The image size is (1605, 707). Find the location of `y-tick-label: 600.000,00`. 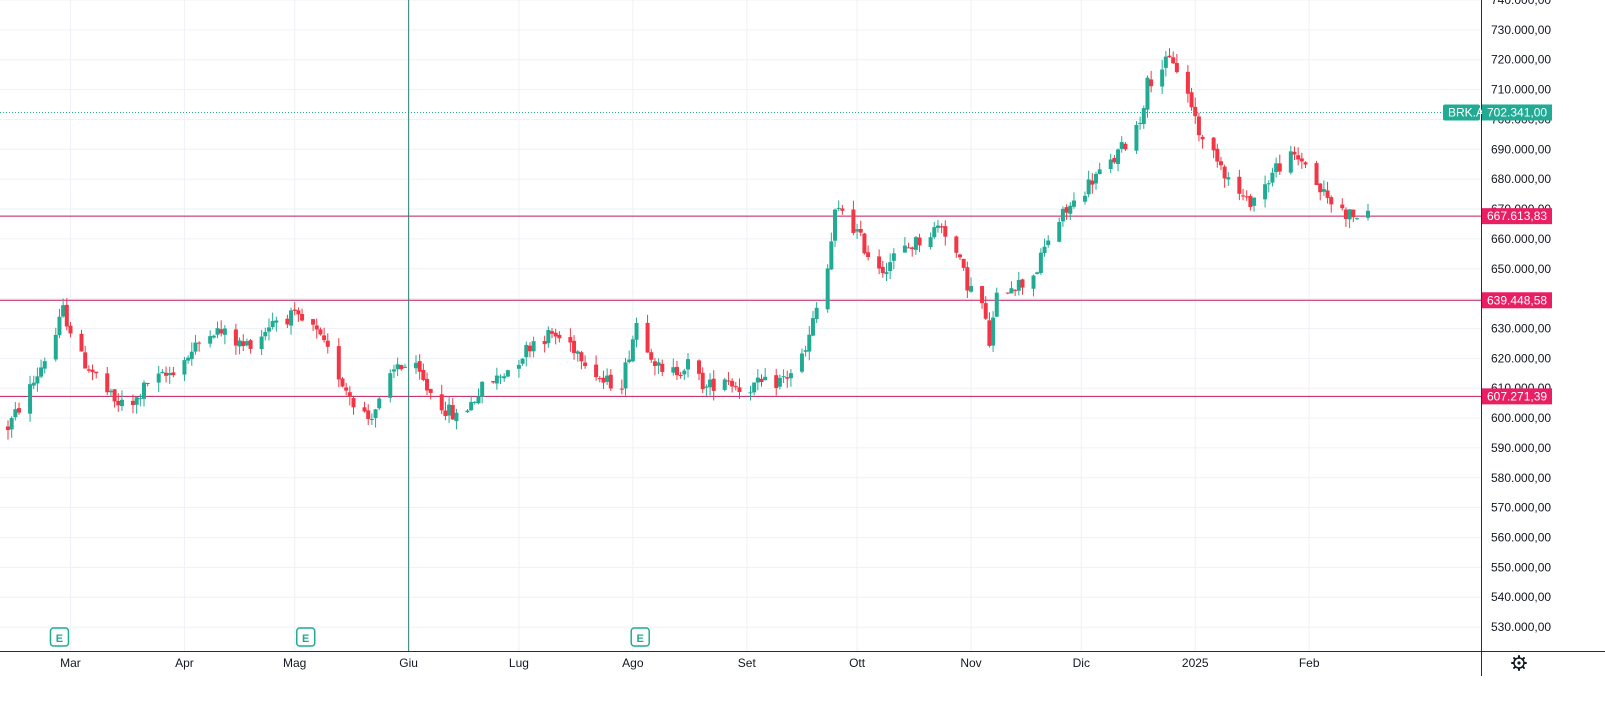

y-tick-label: 600.000,00 is located at coordinates (1521, 418).